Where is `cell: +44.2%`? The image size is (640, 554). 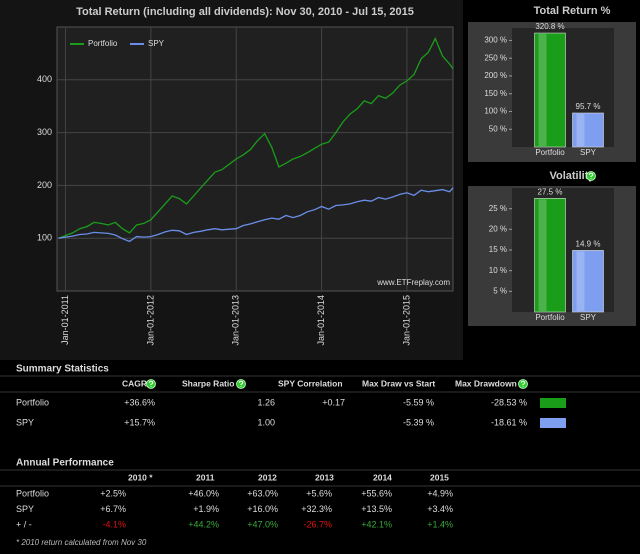
cell: +44.2% is located at coordinates (203, 524).